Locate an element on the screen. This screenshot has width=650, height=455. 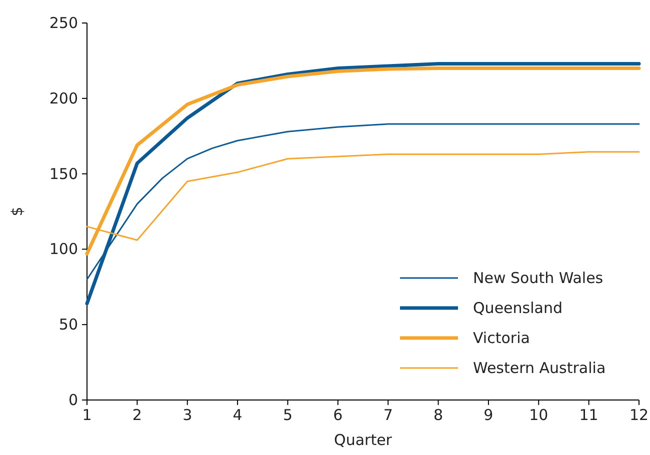
x-tick-label: 4 is located at coordinates (237, 415).